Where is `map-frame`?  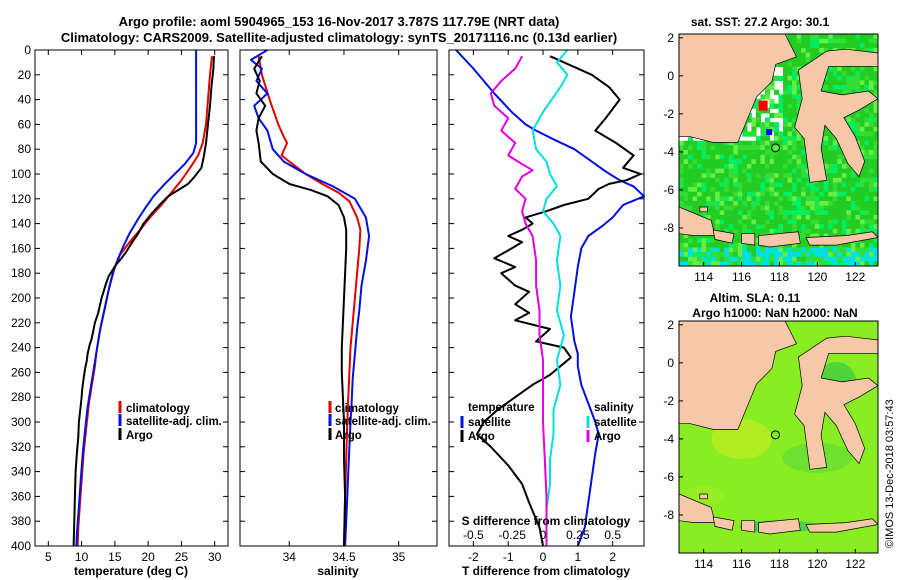 map-frame is located at coordinates (778, 437).